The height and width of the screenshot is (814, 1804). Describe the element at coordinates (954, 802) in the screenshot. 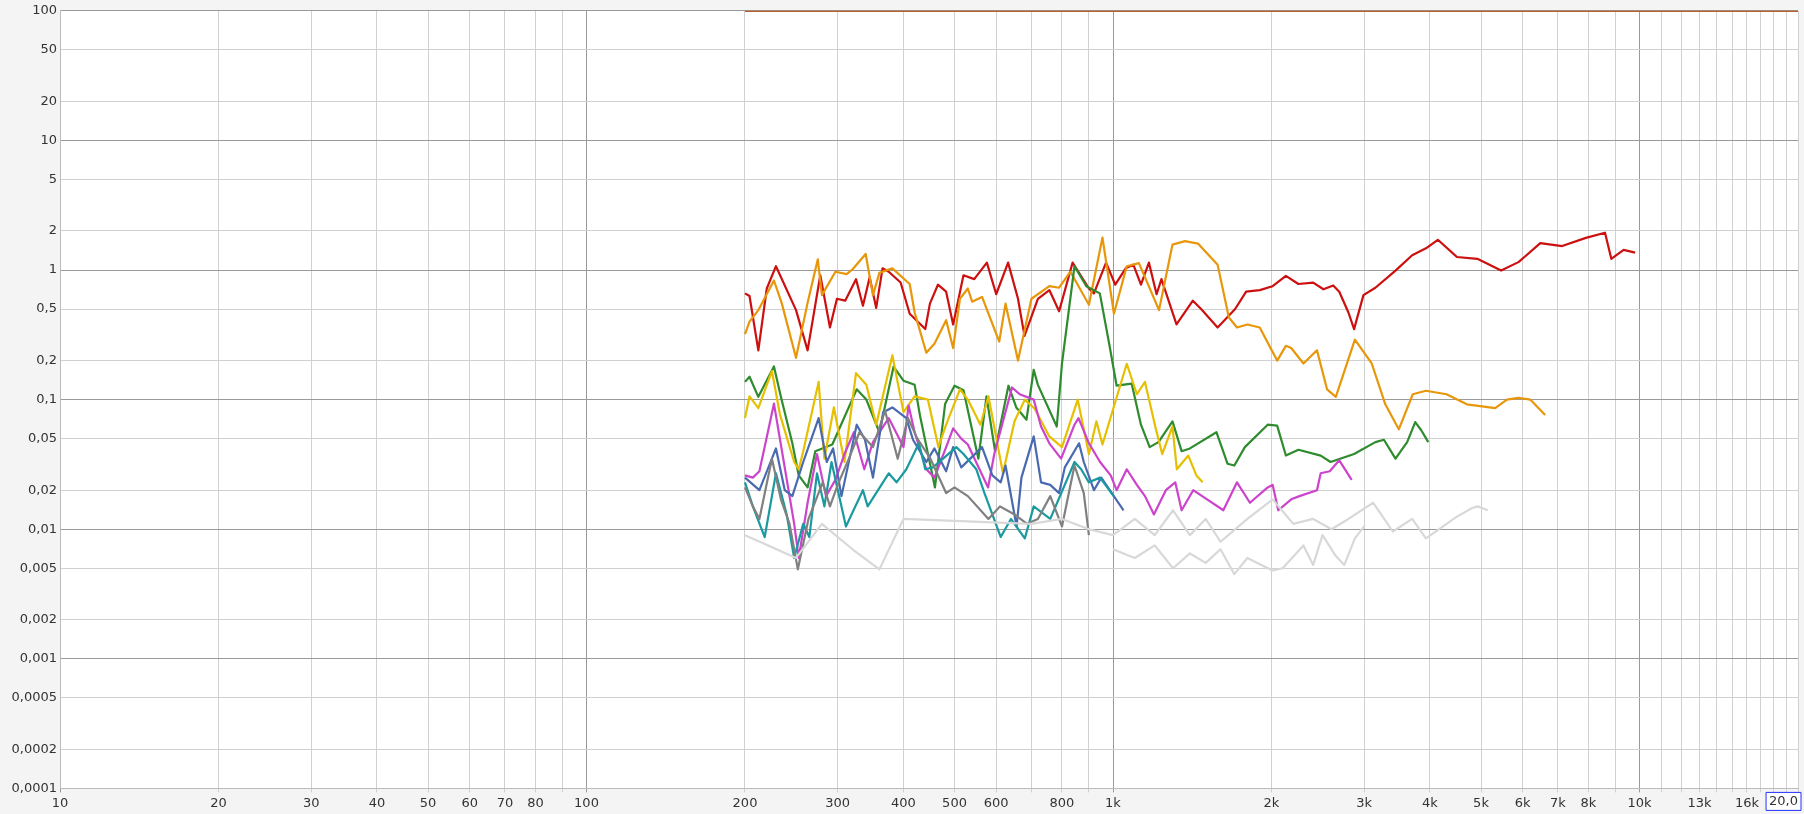

I see `x-tick-label: 500` at that location.